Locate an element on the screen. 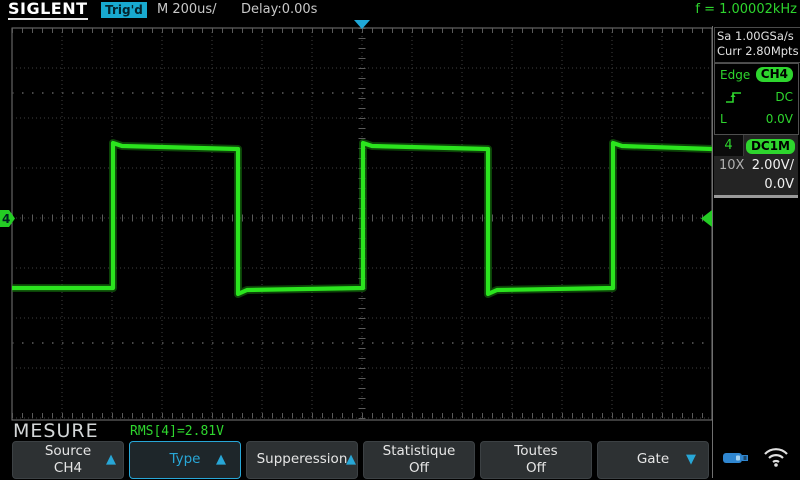 This screenshot has height=480, width=800. channel4-offset-marker-label: 4 is located at coordinates (6, 219).